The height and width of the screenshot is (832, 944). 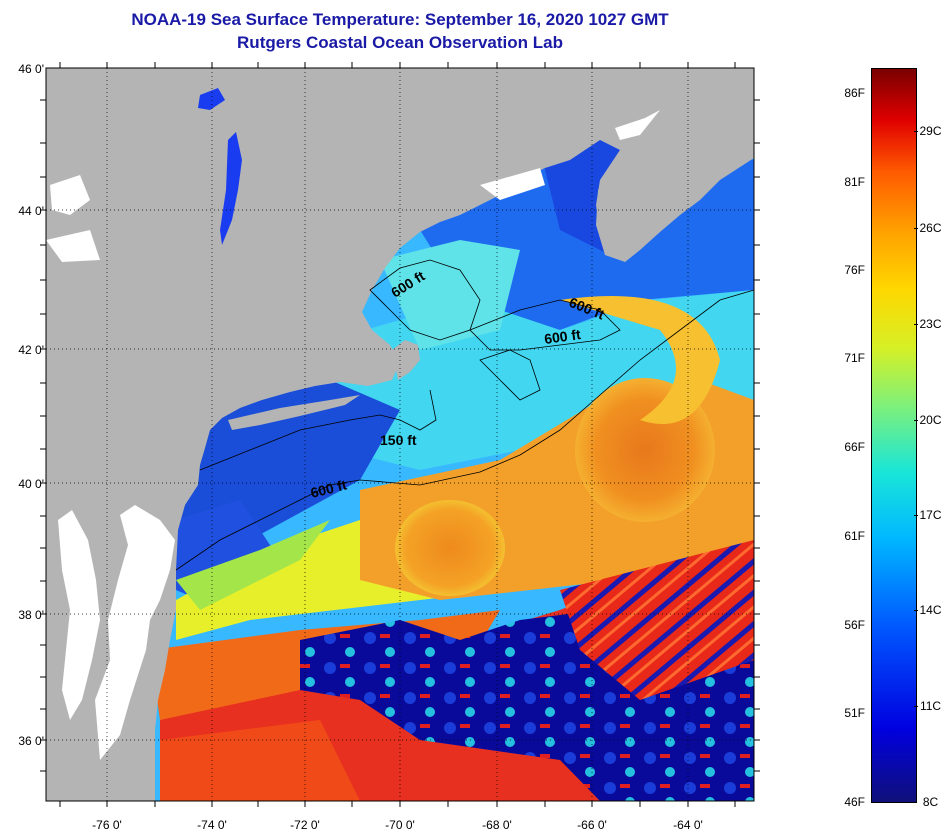 What do you see at coordinates (929, 324) in the screenshot?
I see `colorbar-c-label: 23C` at bounding box center [929, 324].